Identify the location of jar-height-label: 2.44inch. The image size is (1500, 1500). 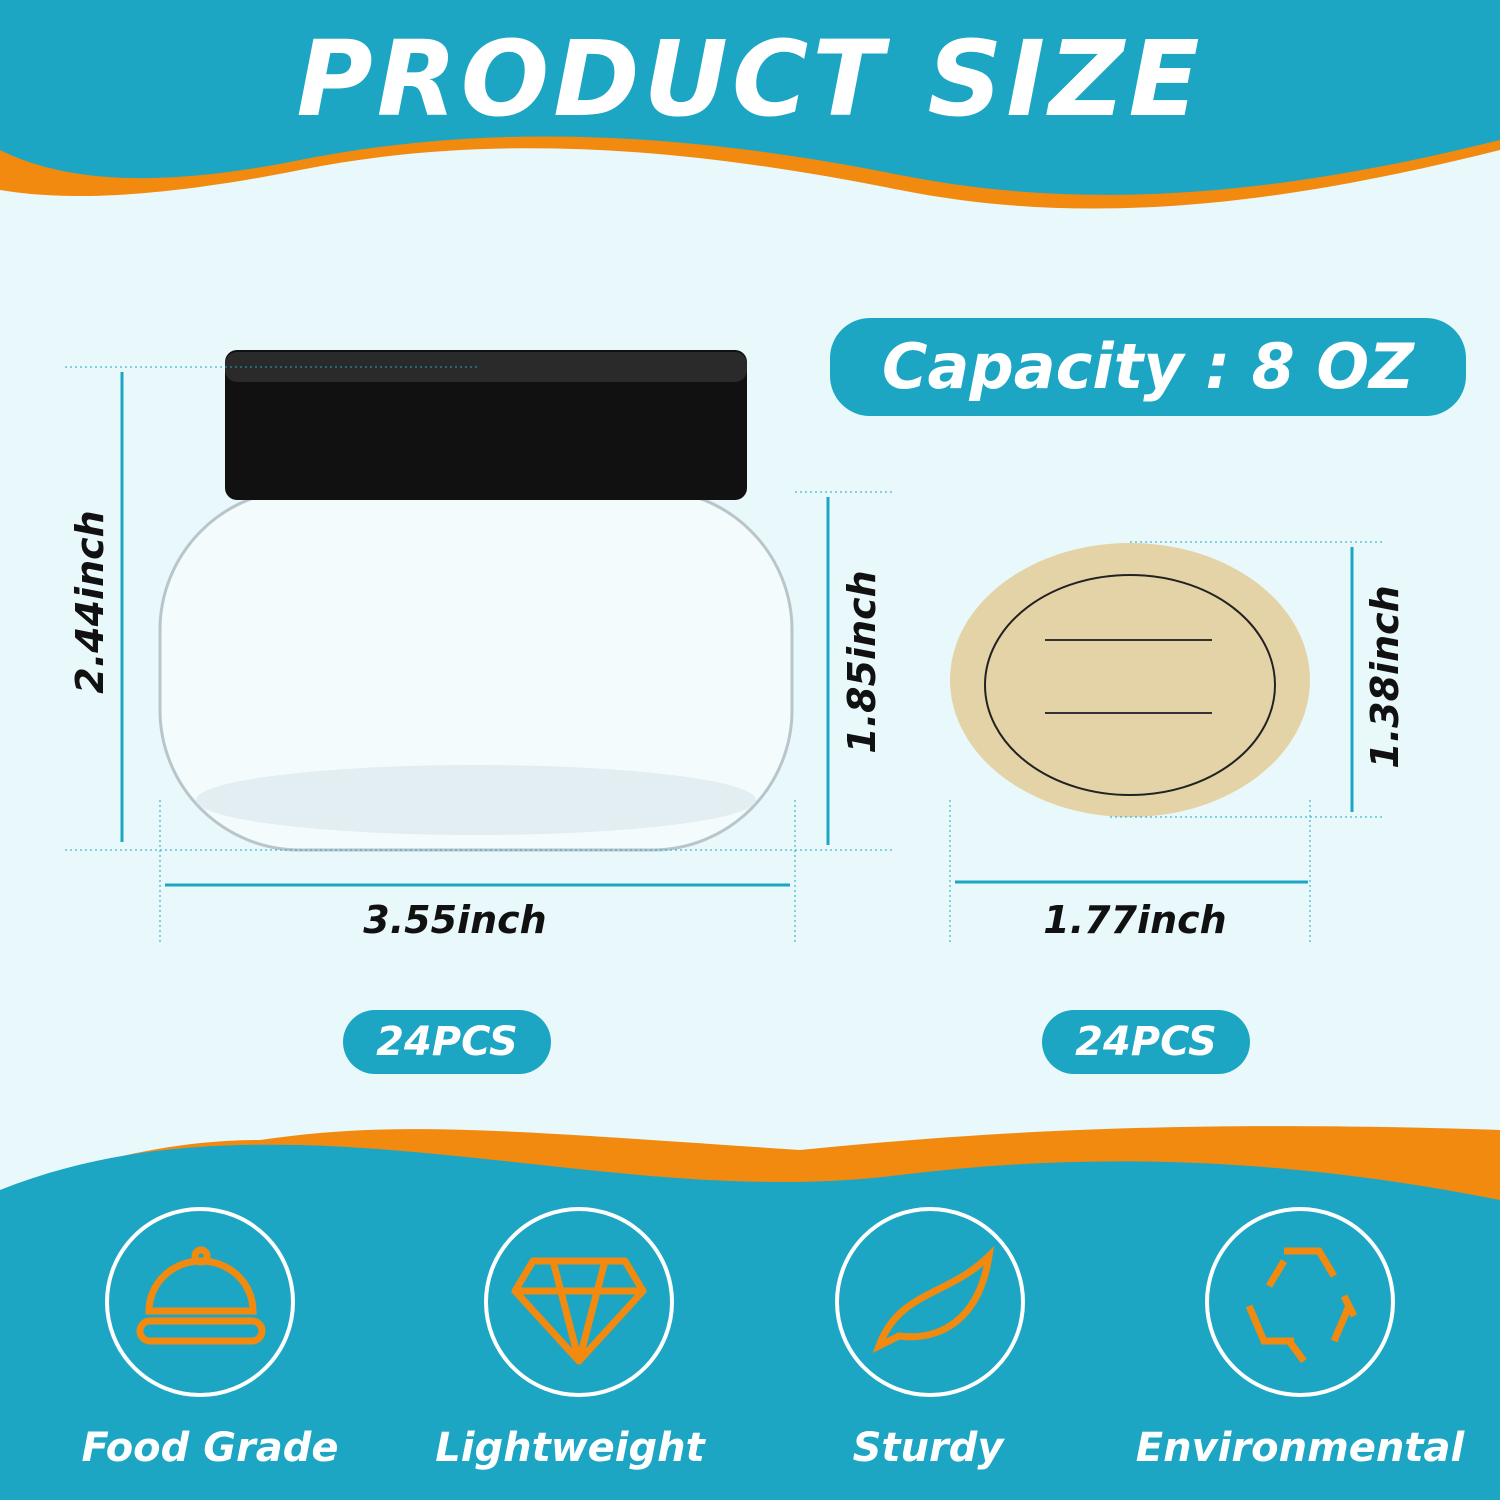
(90, 602).